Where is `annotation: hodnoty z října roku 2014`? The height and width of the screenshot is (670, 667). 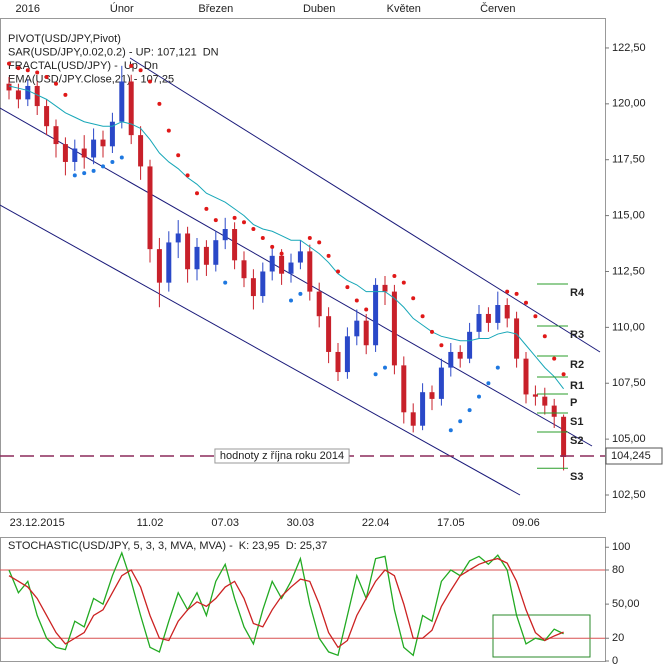 annotation: hodnoty z října roku 2014 is located at coordinates (282, 456).